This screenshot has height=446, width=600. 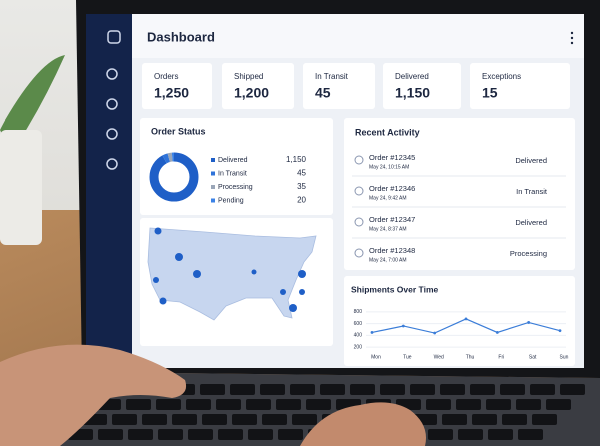 I want to click on stat-value: 45, so click(x=323, y=93).